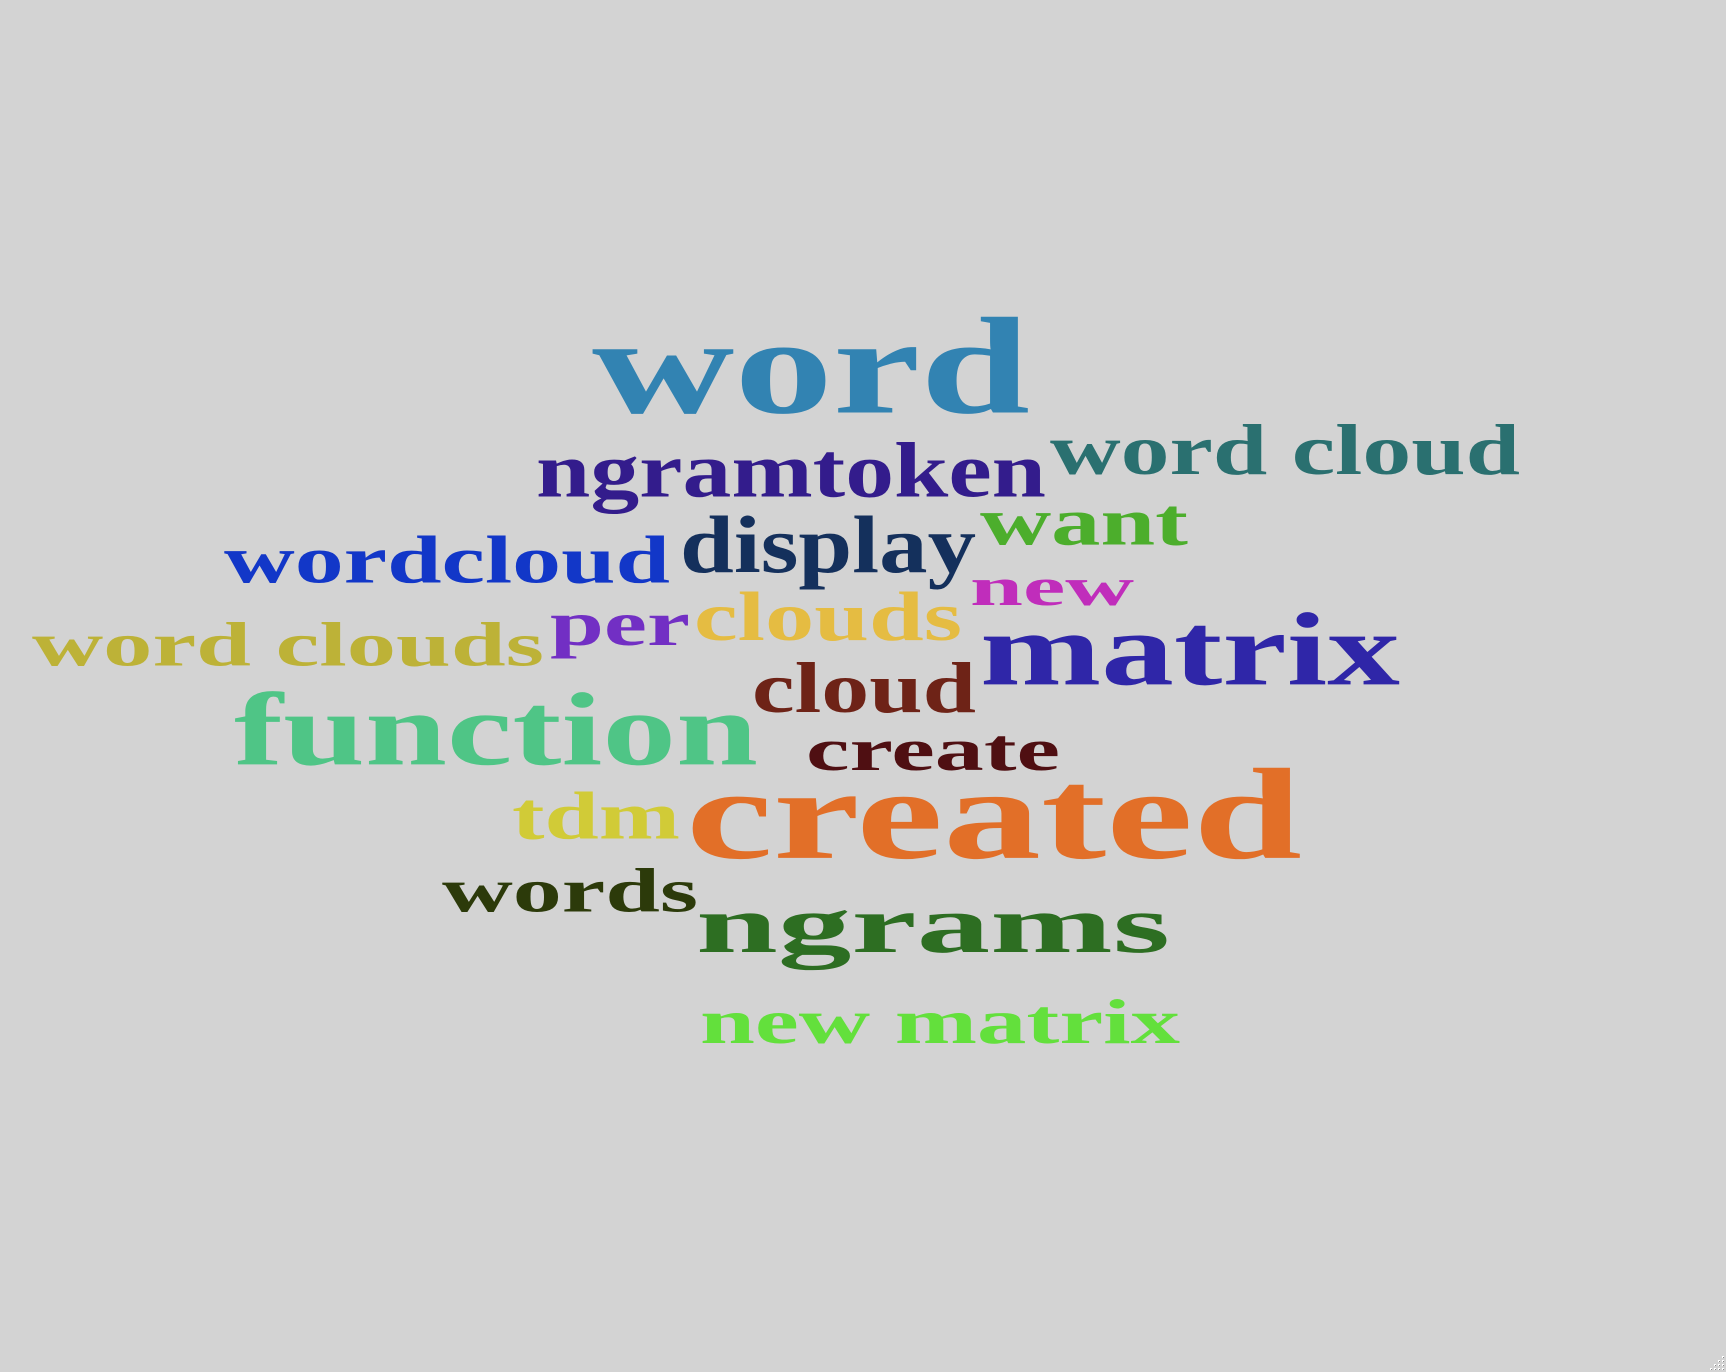 This screenshot has height=1372, width=1726. I want to click on cloud-word-tdm: tdm, so click(596, 815).